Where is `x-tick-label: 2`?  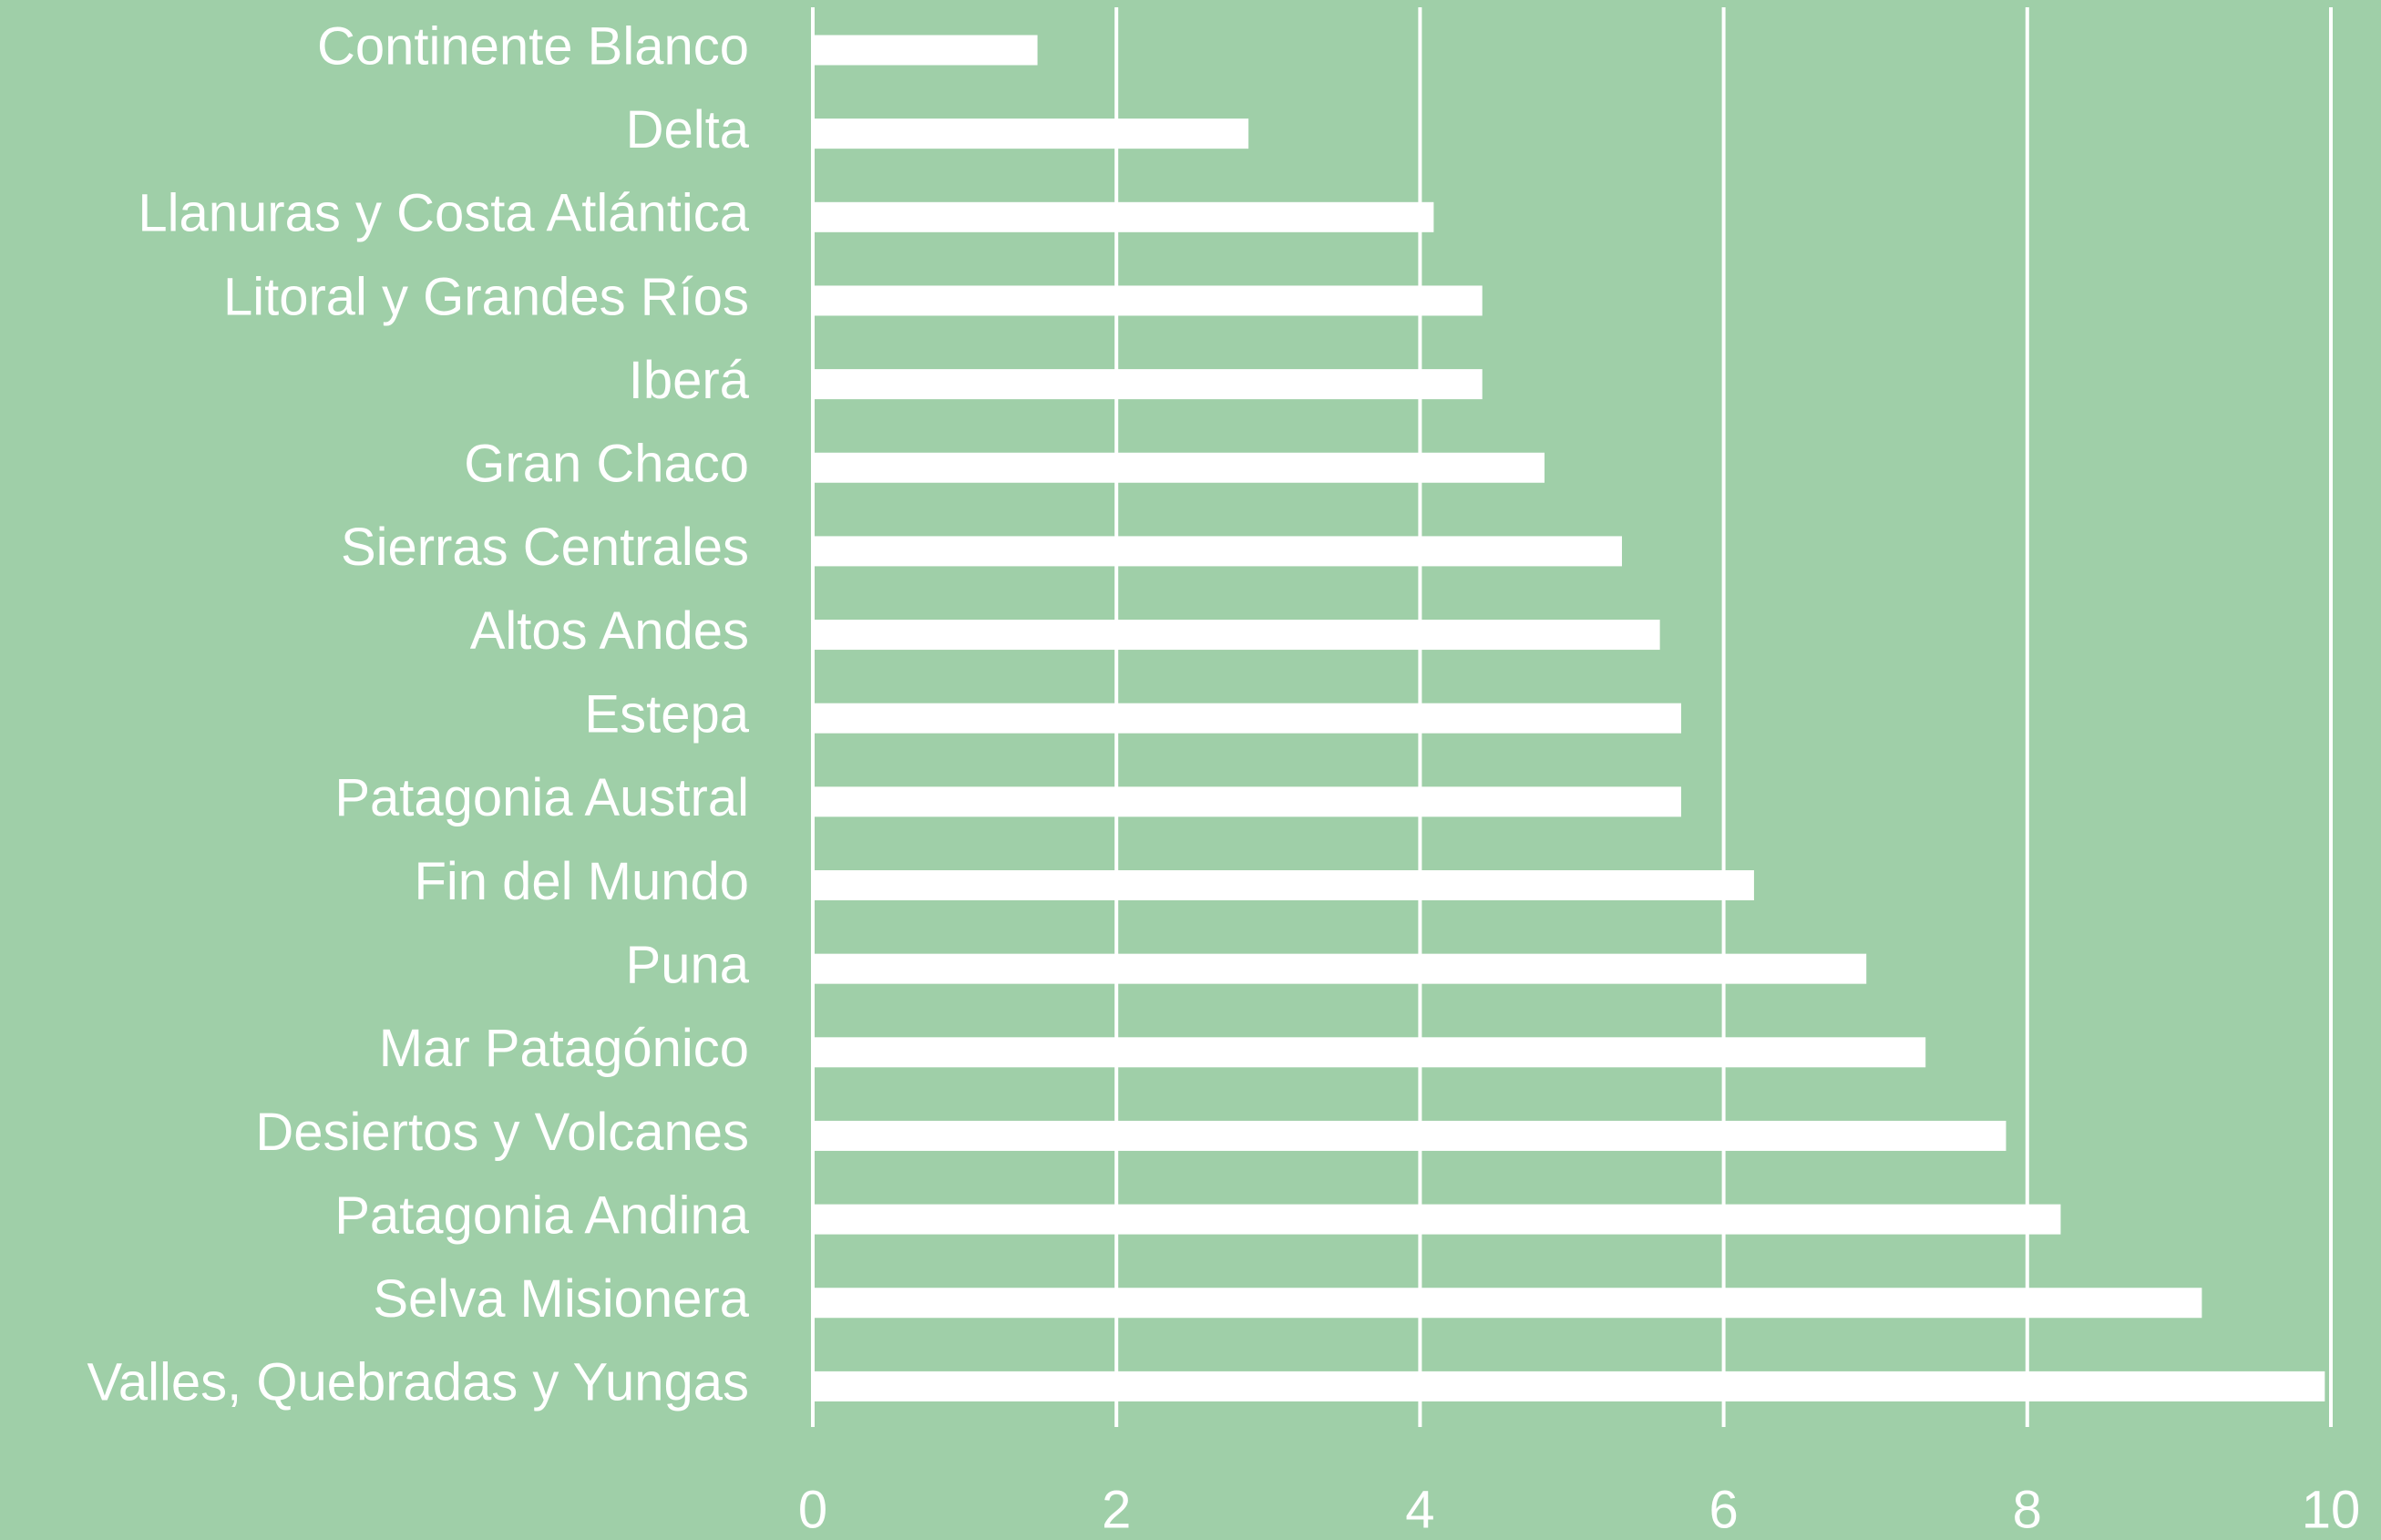 x-tick-label: 2 is located at coordinates (1116, 1509).